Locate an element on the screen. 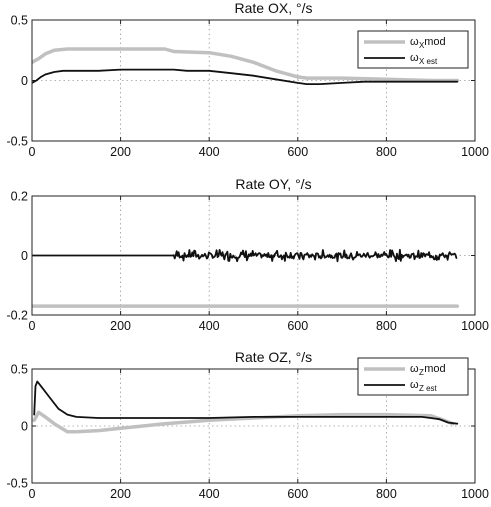 The width and height of the screenshot is (491, 507). legend-subscript: X is located at coordinates (422, 45).